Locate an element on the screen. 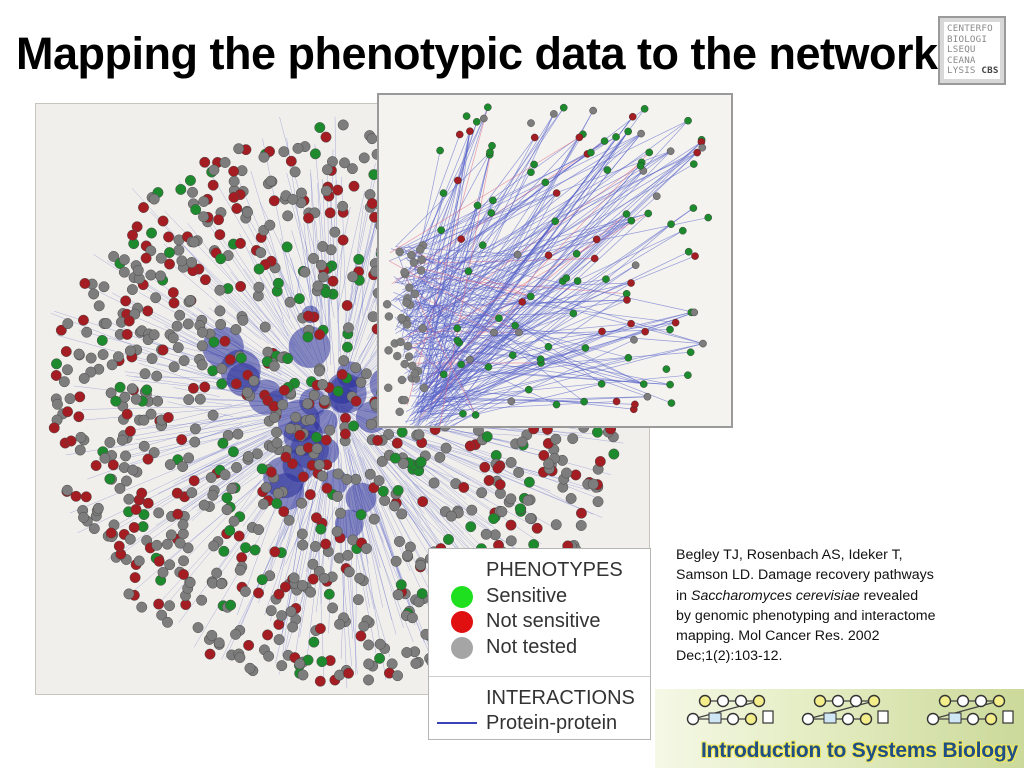 The width and height of the screenshot is (1024, 768). citation-line: by genomic phenotyping and interactome is located at coordinates (806, 615).